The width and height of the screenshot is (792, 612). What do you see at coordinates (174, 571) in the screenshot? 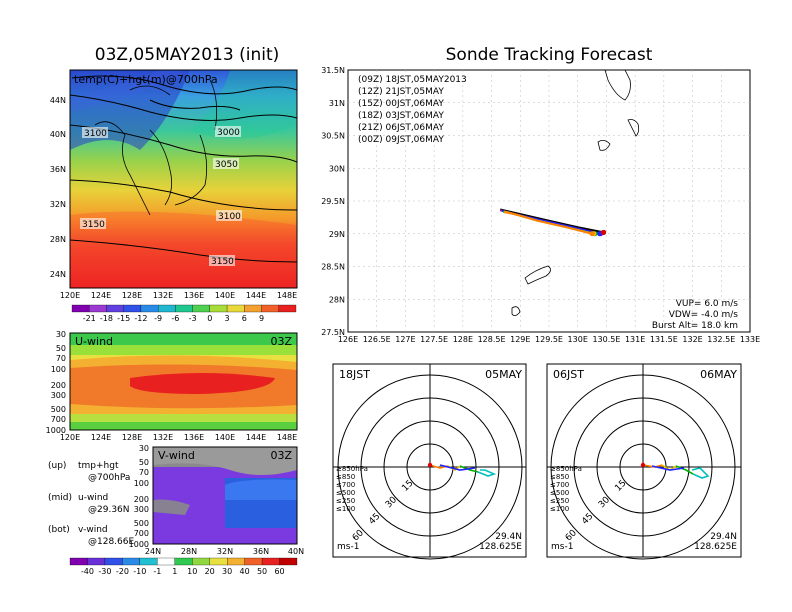
I see `colorbar-label: 1` at bounding box center [174, 571].